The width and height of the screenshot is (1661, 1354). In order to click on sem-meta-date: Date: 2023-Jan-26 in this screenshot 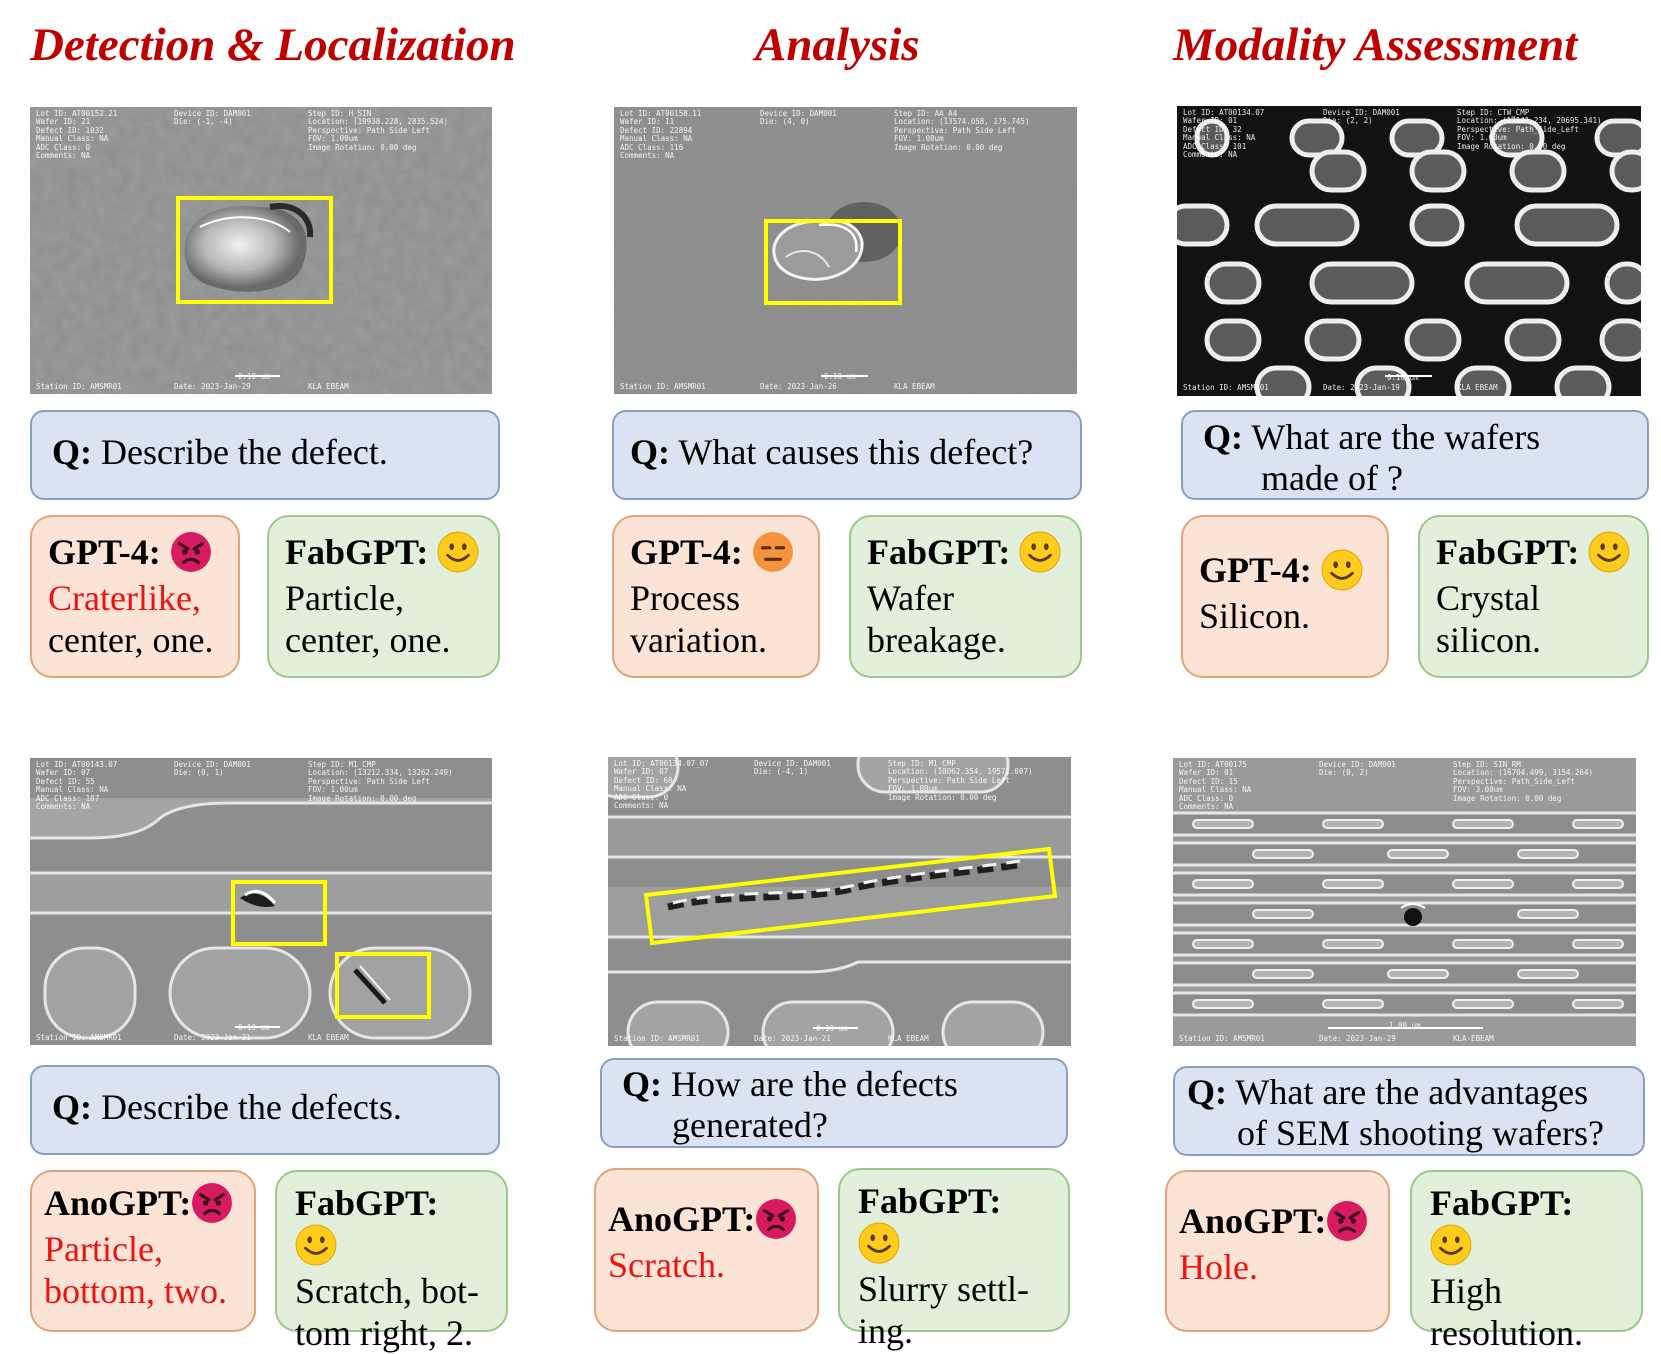, I will do `click(798, 386)`.